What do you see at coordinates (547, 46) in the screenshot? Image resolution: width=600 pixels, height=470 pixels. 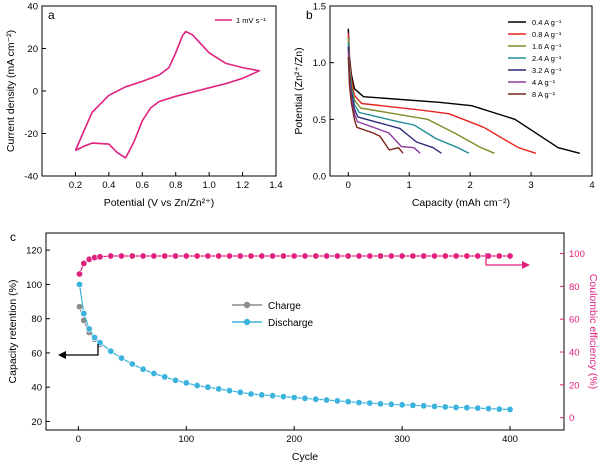 I see `b-legend-label: 1.6 A g⁻¹` at bounding box center [547, 46].